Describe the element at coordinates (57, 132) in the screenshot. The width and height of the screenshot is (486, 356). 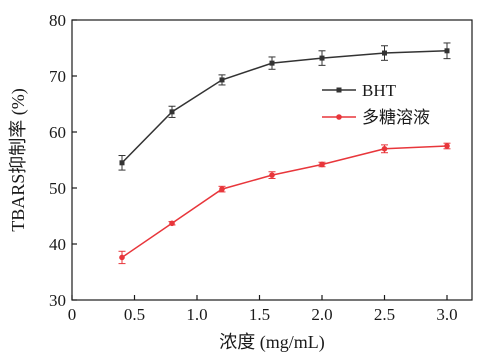
I see `y-tick-label: 60` at that location.